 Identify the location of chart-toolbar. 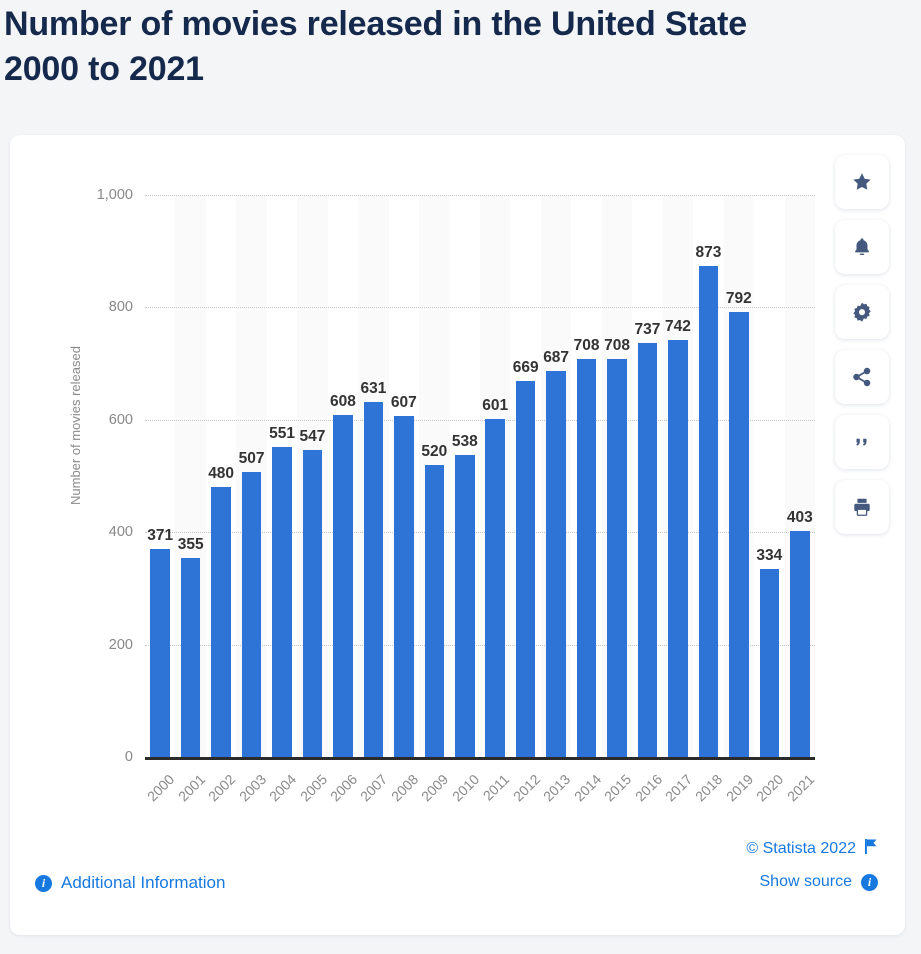
(862, 344).